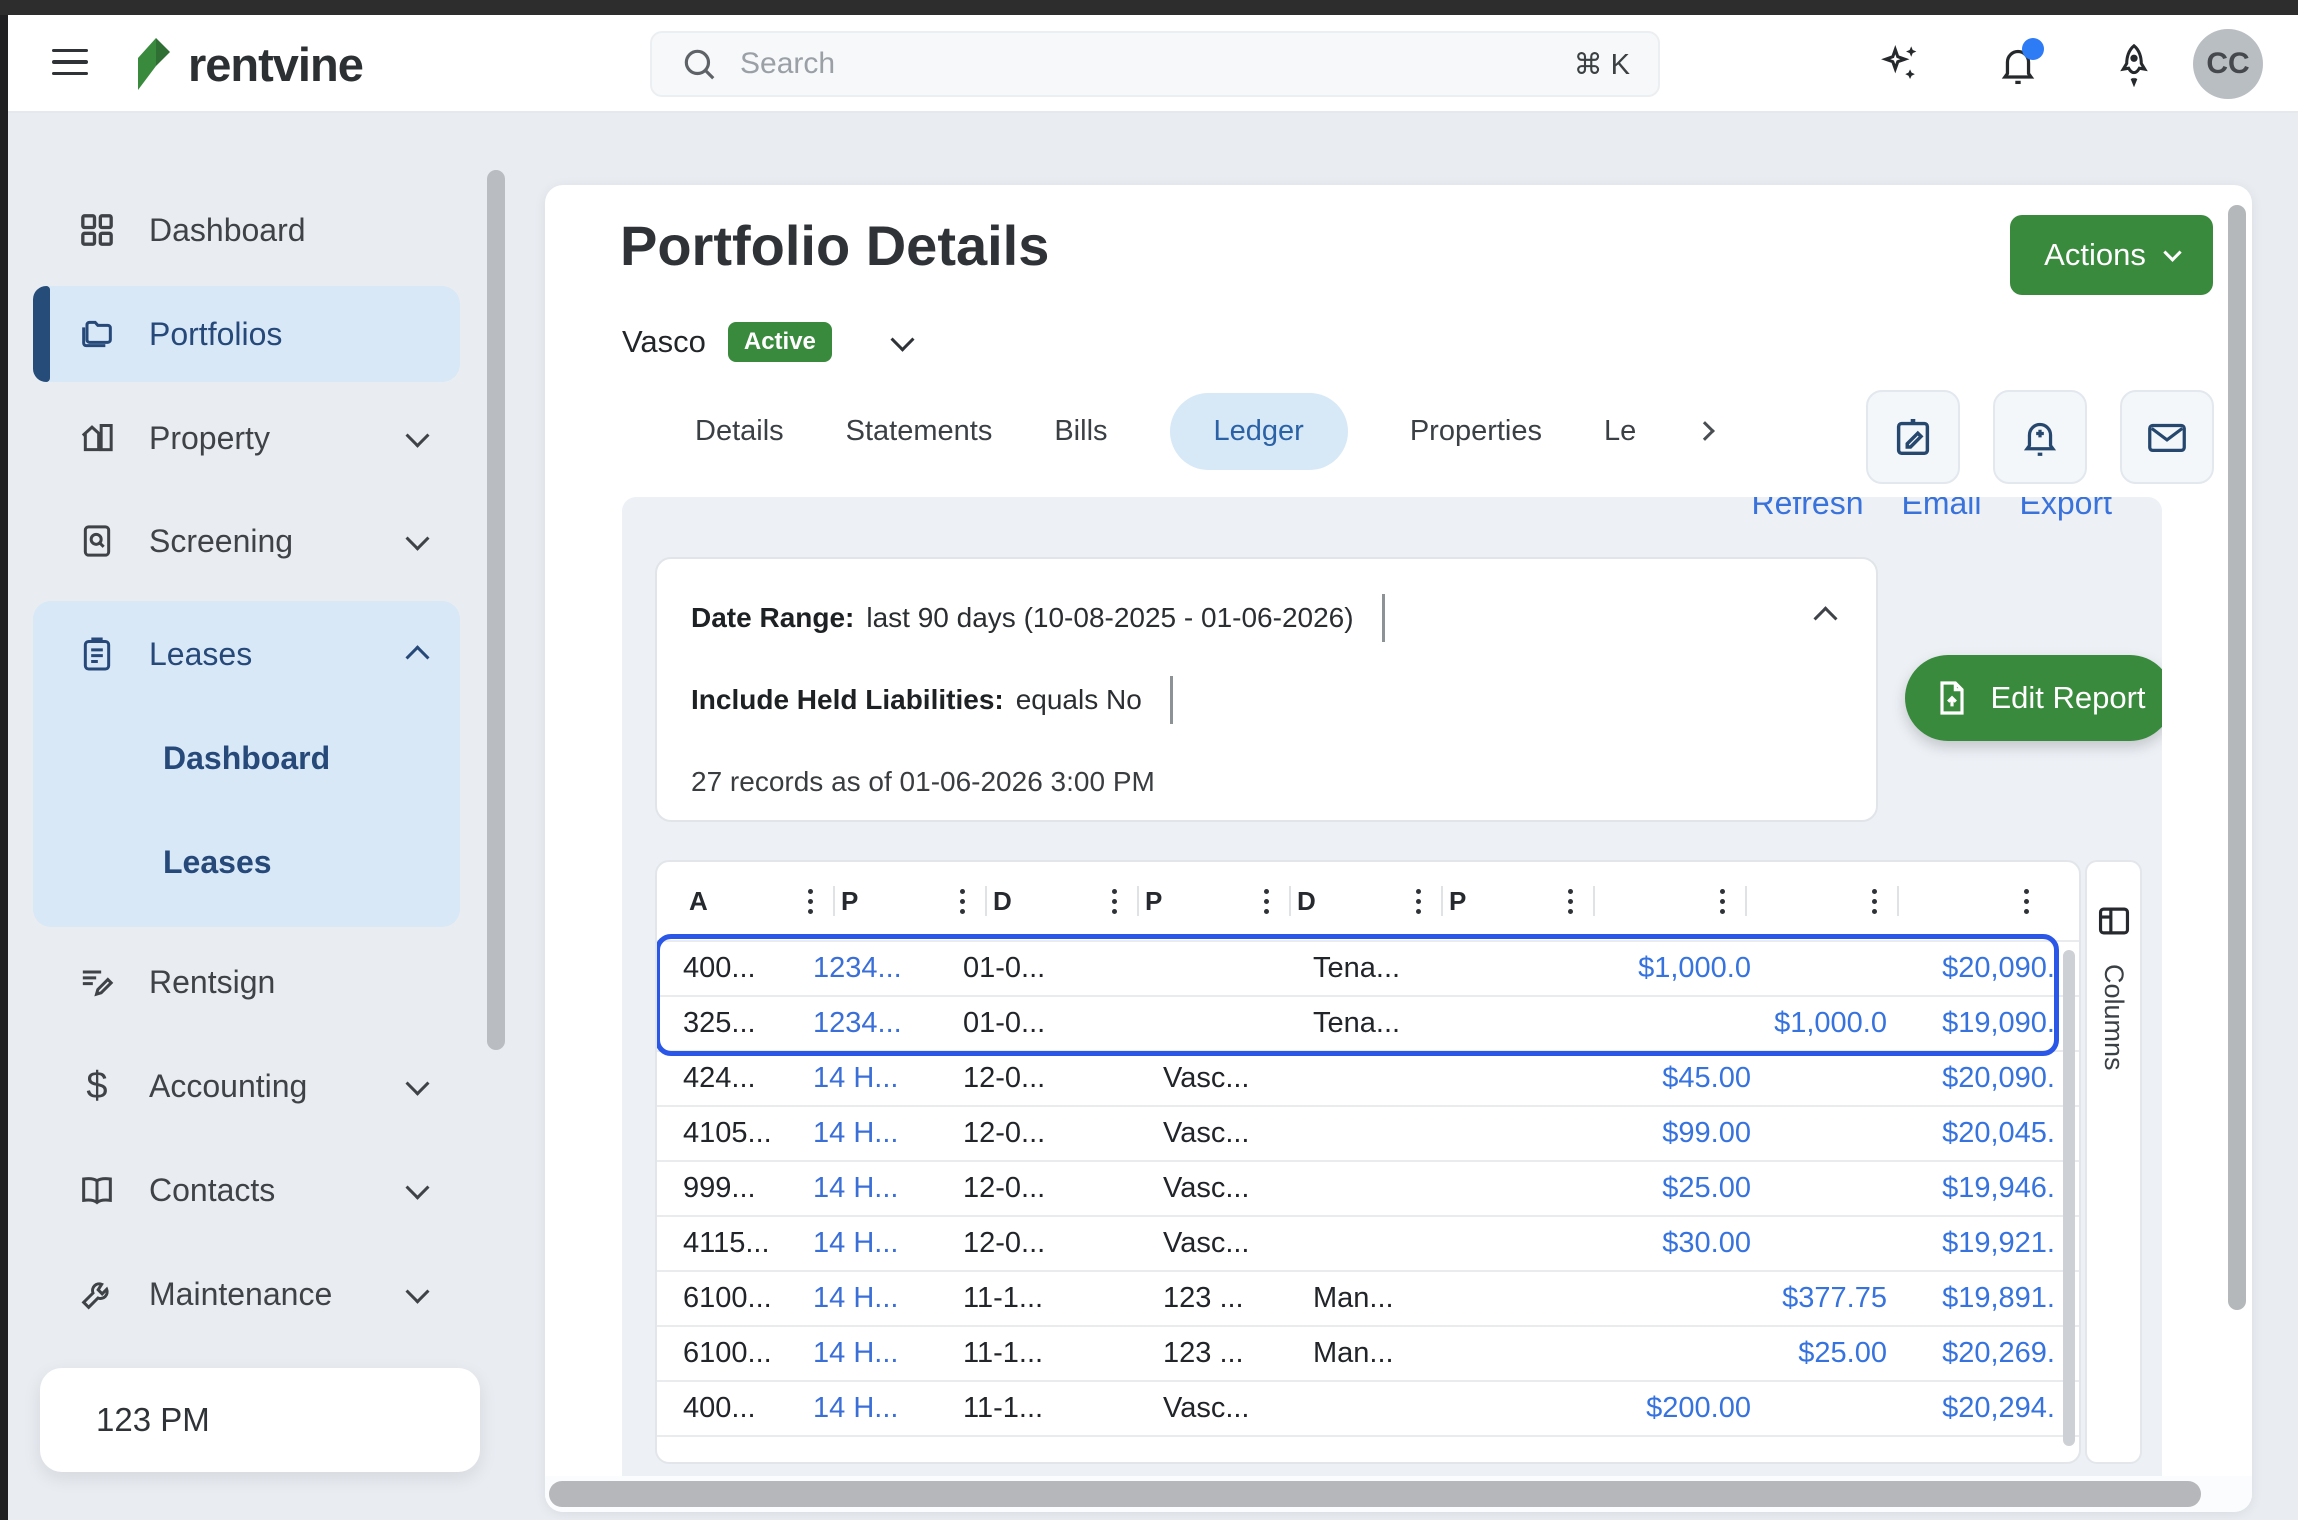 The height and width of the screenshot is (1520, 2298). I want to click on sidebar-item-screening: Screening, so click(246, 541).